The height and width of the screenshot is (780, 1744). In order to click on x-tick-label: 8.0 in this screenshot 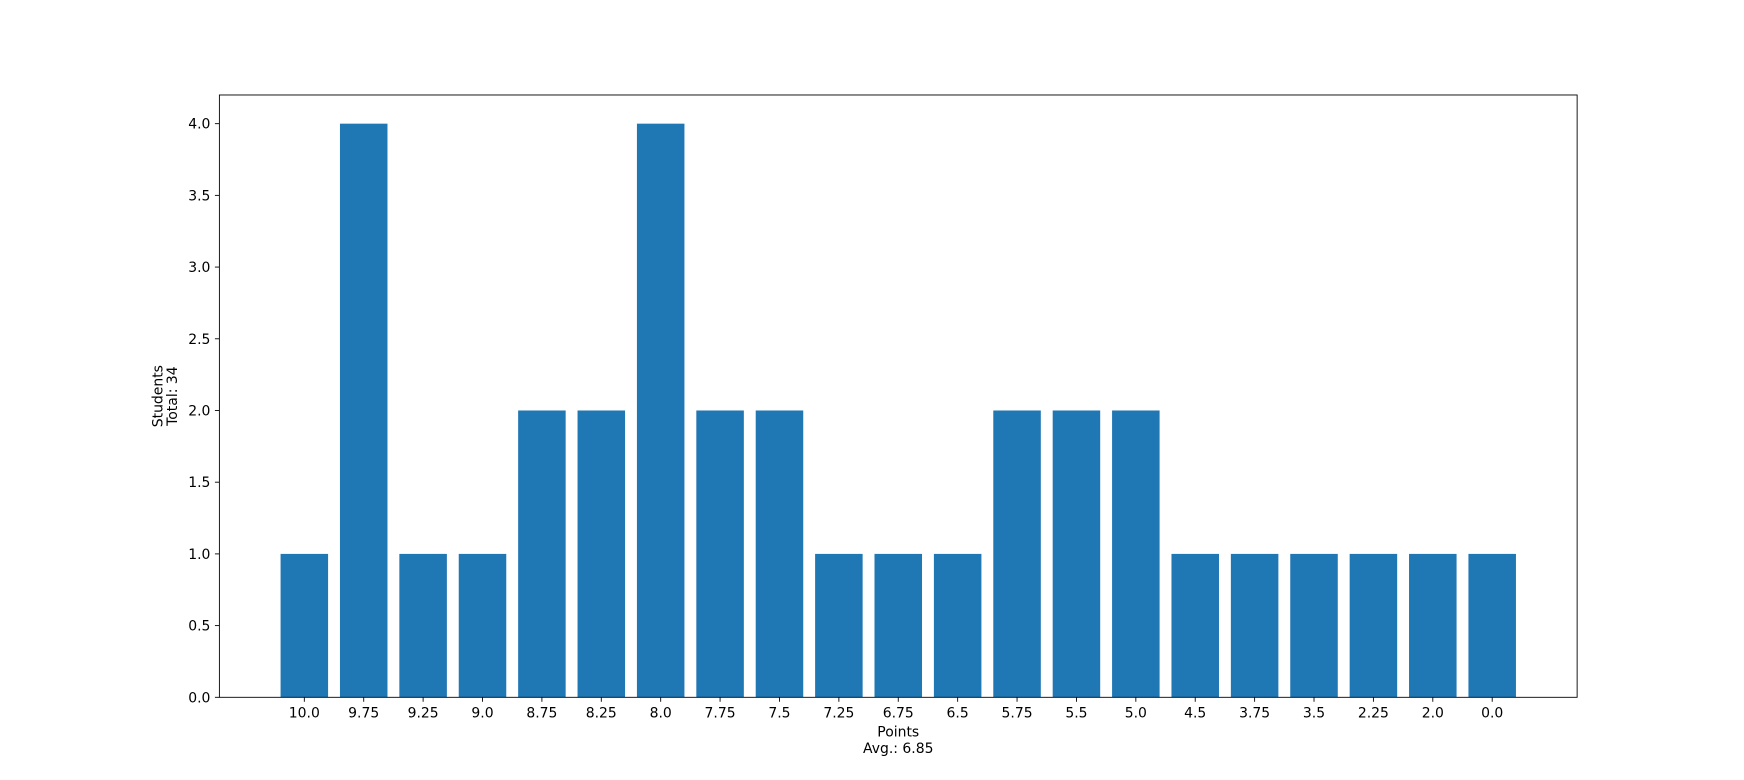, I will do `click(661, 713)`.